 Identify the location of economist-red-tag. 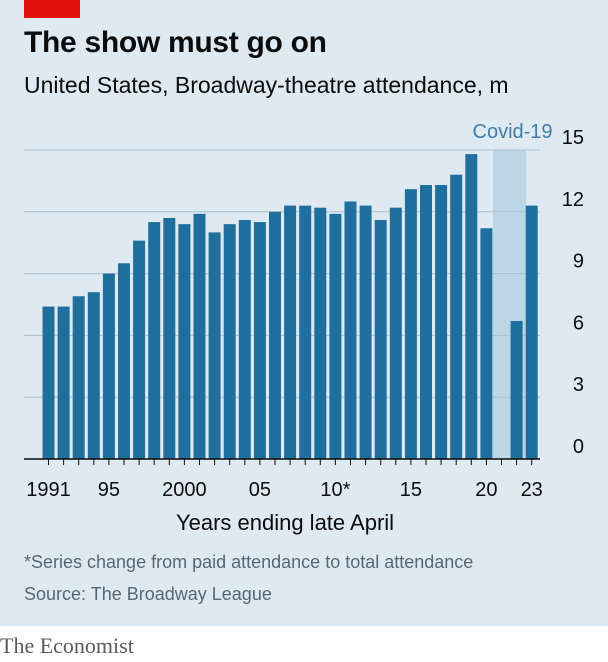
(52, 9).